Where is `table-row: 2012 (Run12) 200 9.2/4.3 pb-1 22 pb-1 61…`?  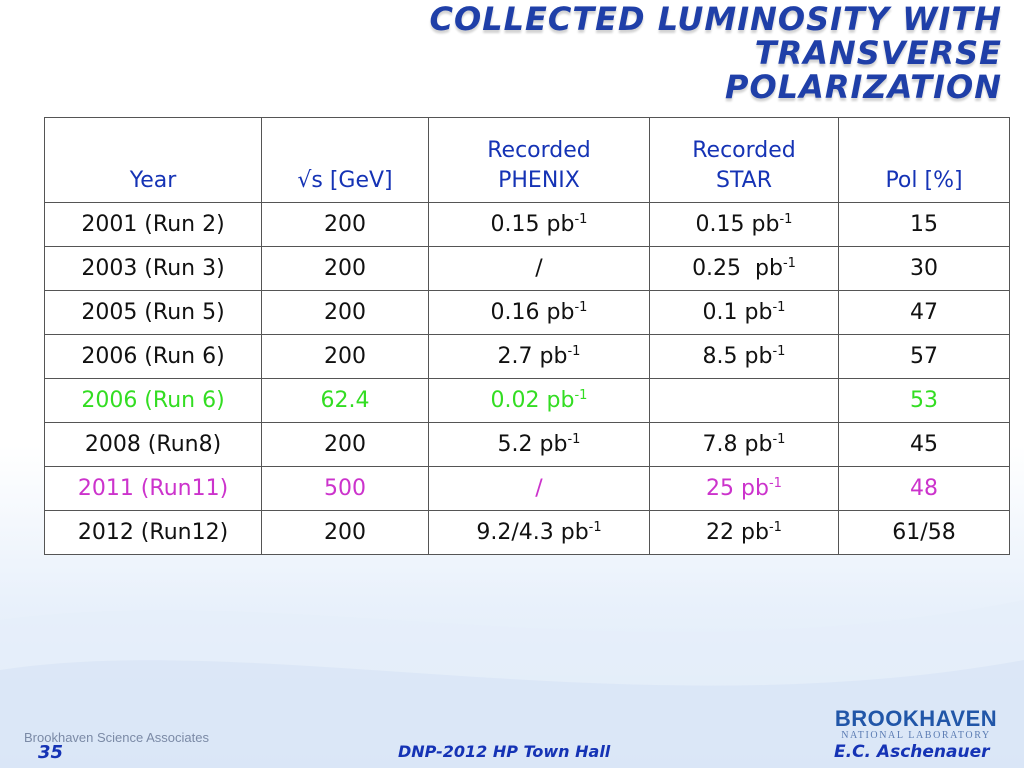
table-row: 2012 (Run12) 200 9.2/4.3 pb-1 22 pb-1 61… is located at coordinates (527, 532).